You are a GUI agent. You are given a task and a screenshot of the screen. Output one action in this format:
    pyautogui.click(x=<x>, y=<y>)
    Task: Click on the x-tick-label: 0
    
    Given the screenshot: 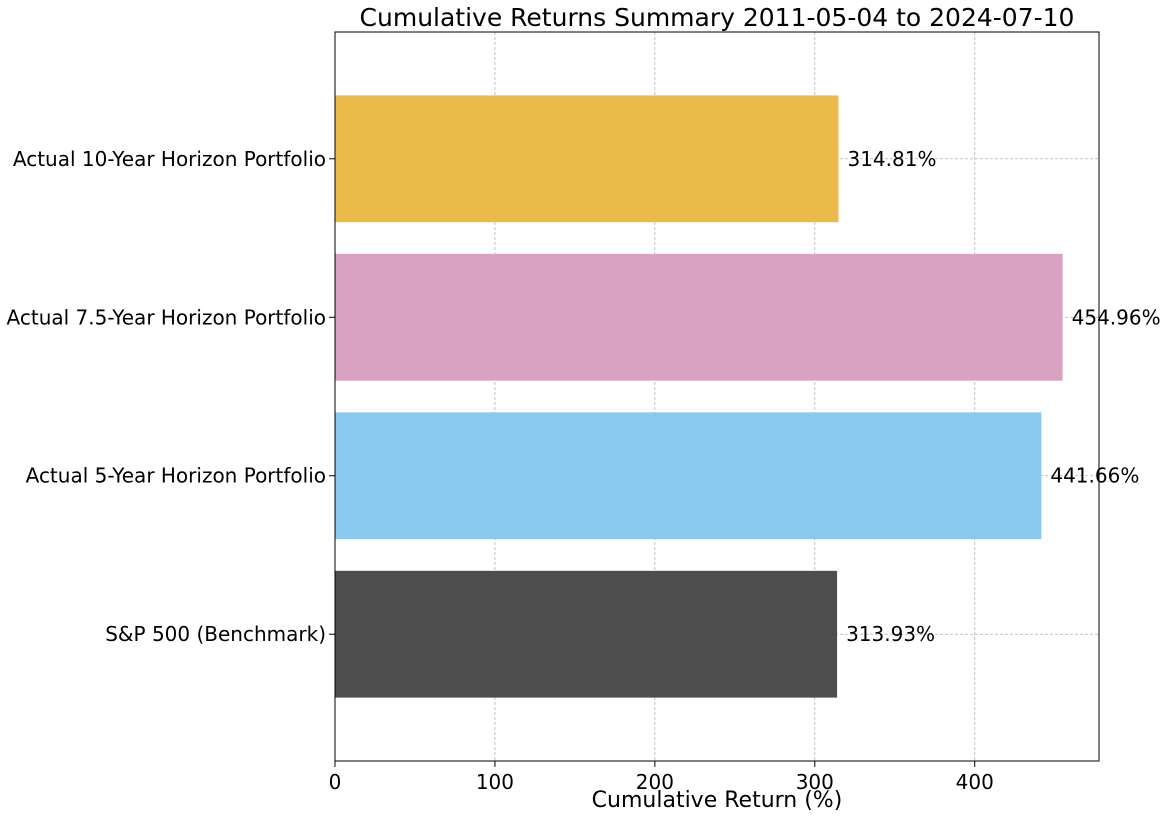 What is the action you would take?
    pyautogui.click(x=335, y=782)
    